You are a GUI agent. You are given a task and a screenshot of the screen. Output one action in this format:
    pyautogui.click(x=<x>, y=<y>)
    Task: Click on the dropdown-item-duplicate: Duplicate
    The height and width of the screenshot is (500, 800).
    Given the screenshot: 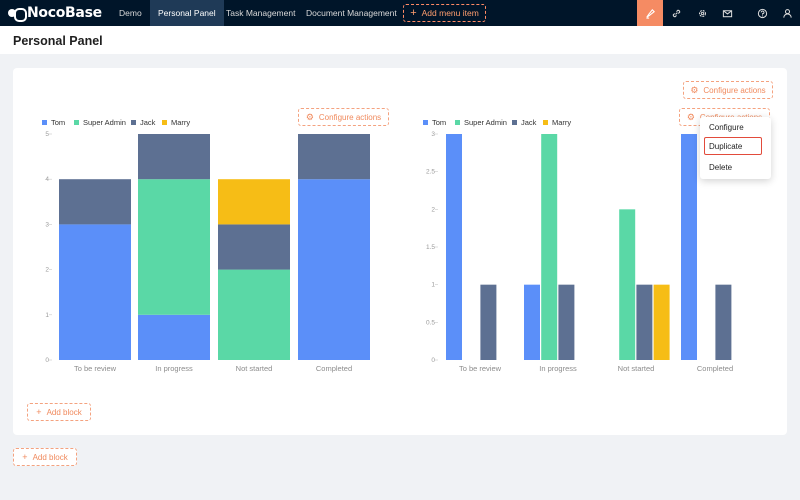 What is the action you would take?
    pyautogui.click(x=733, y=146)
    